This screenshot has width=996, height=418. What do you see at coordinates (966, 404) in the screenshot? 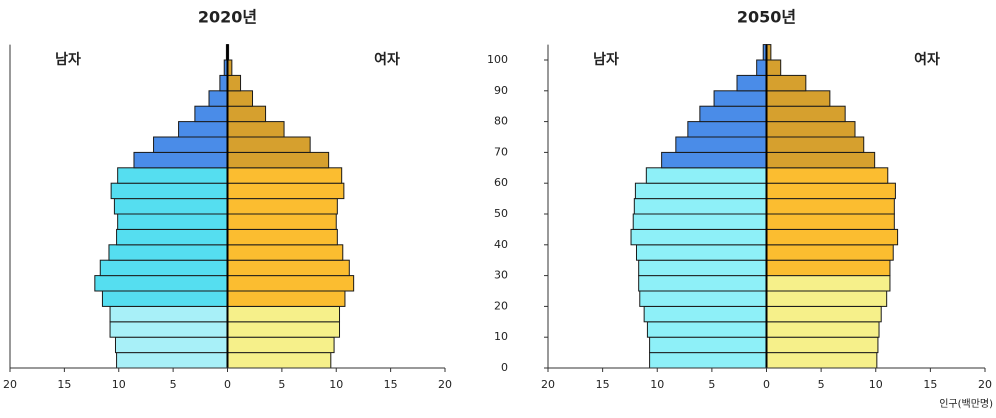
I see `x-axis-label: 인구(백만명)` at bounding box center [966, 404].